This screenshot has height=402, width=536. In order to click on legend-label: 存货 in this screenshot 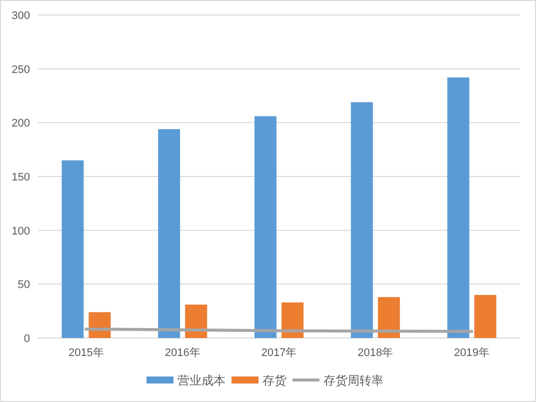, I will do `click(274, 381)`.